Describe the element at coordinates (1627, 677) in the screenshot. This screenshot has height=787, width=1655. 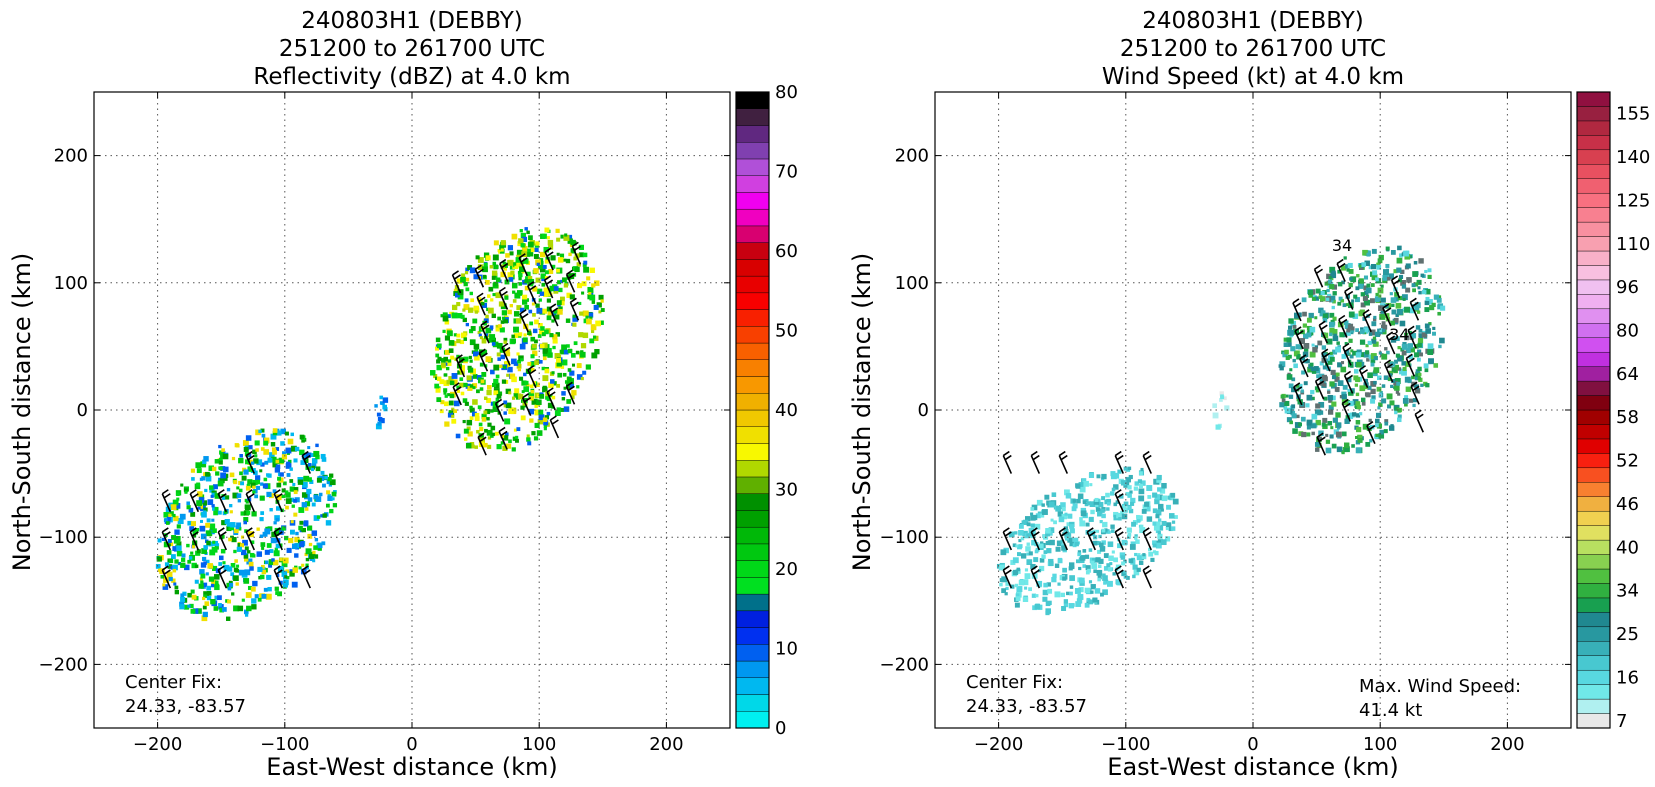
I see `colorbar-tick-label: 16` at that location.